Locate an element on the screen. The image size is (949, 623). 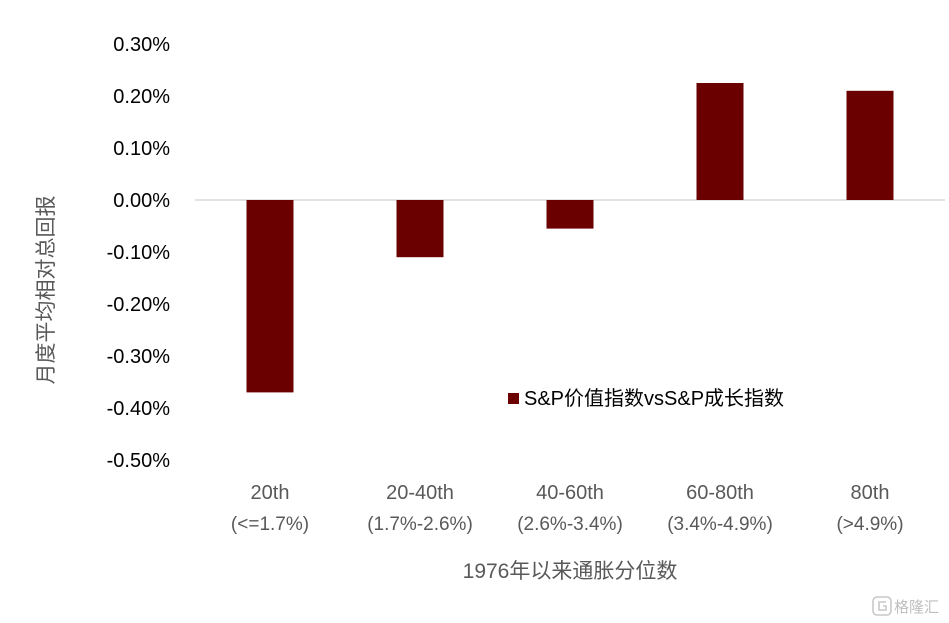
x-tick-label: 60-80th is located at coordinates (720, 493).